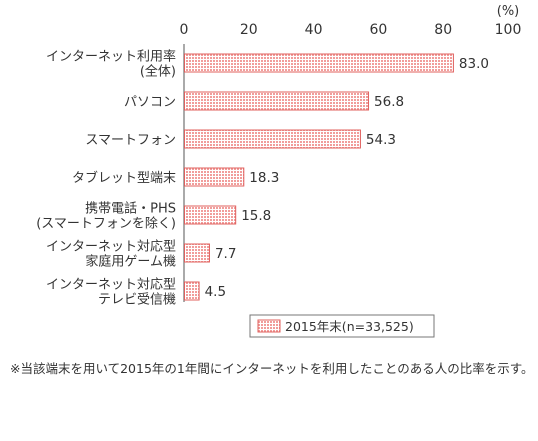 This screenshot has width=538, height=441. I want to click on category-label: スマートフォン, so click(130, 140).